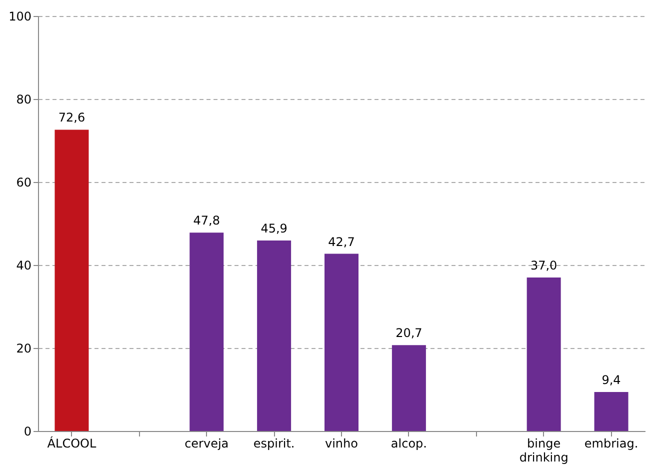 The height and width of the screenshot is (469, 657). Describe the element at coordinates (24, 183) in the screenshot. I see `y-tick-label: 60` at that location.